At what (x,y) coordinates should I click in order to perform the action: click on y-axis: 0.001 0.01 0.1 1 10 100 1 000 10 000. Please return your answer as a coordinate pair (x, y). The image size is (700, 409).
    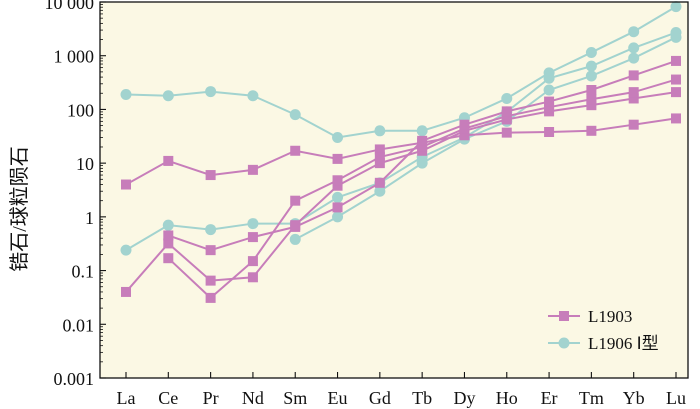
    Looking at the image, I should click on (75, 194).